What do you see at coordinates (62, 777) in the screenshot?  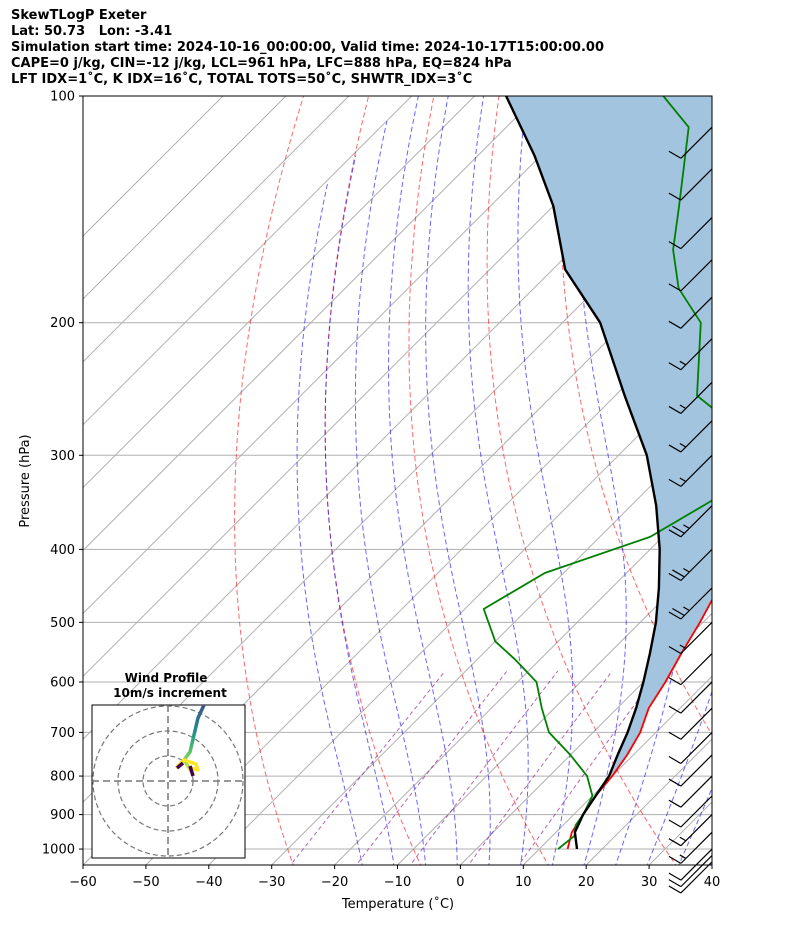 I see `y-tick-label: 800` at bounding box center [62, 777].